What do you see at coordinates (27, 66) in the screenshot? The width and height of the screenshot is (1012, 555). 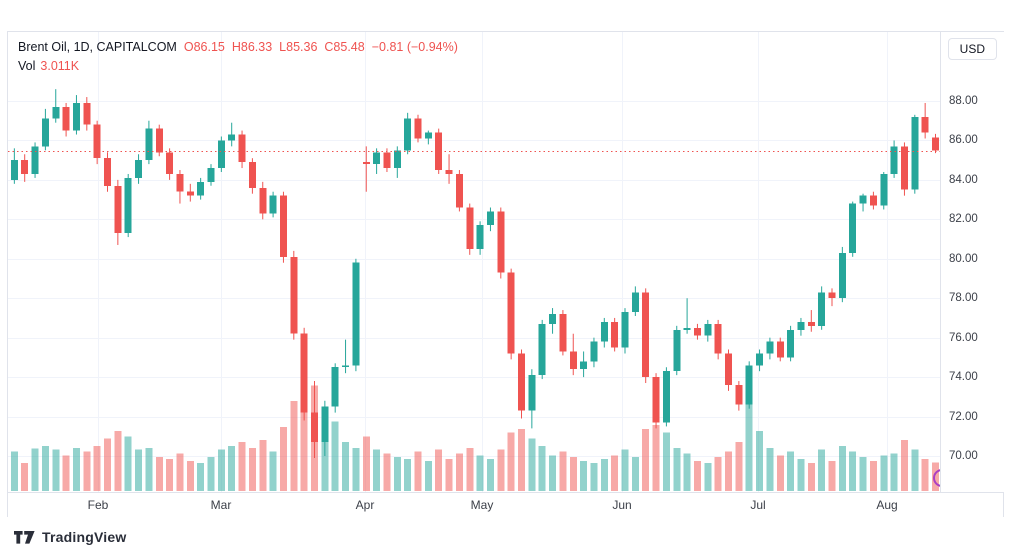 I see `volume-label: Vol` at bounding box center [27, 66].